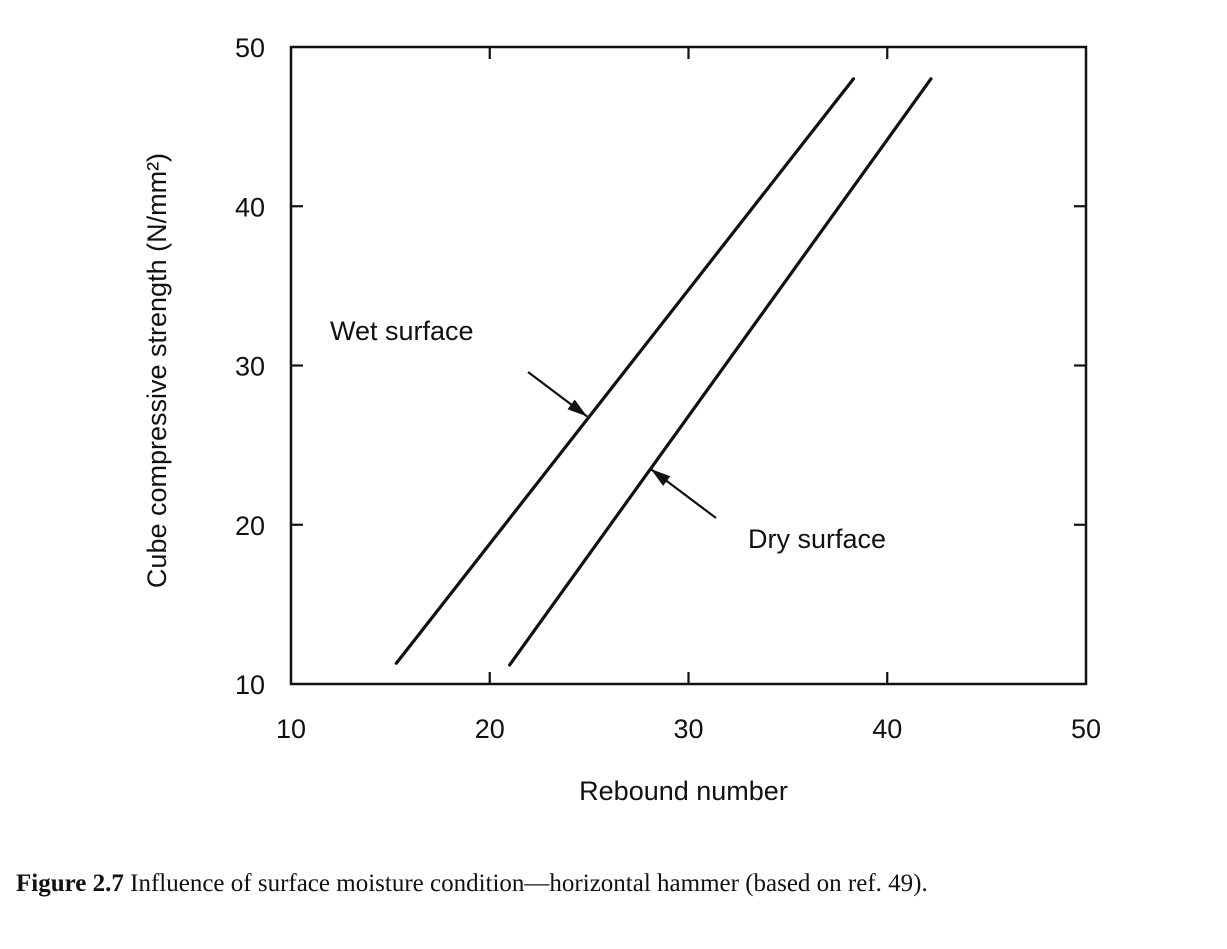 The height and width of the screenshot is (949, 1227). What do you see at coordinates (291, 729) in the screenshot?
I see `x-tick-label: 10` at bounding box center [291, 729].